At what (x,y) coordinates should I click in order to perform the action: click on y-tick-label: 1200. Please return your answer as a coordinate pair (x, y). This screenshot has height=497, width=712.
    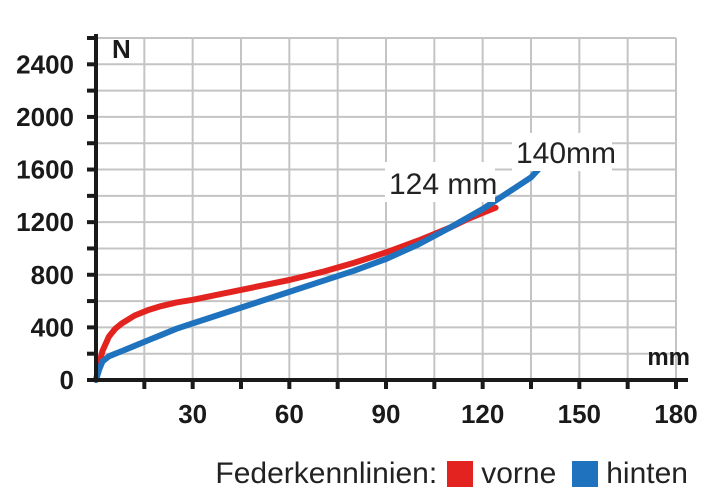
    Looking at the image, I should click on (45, 222).